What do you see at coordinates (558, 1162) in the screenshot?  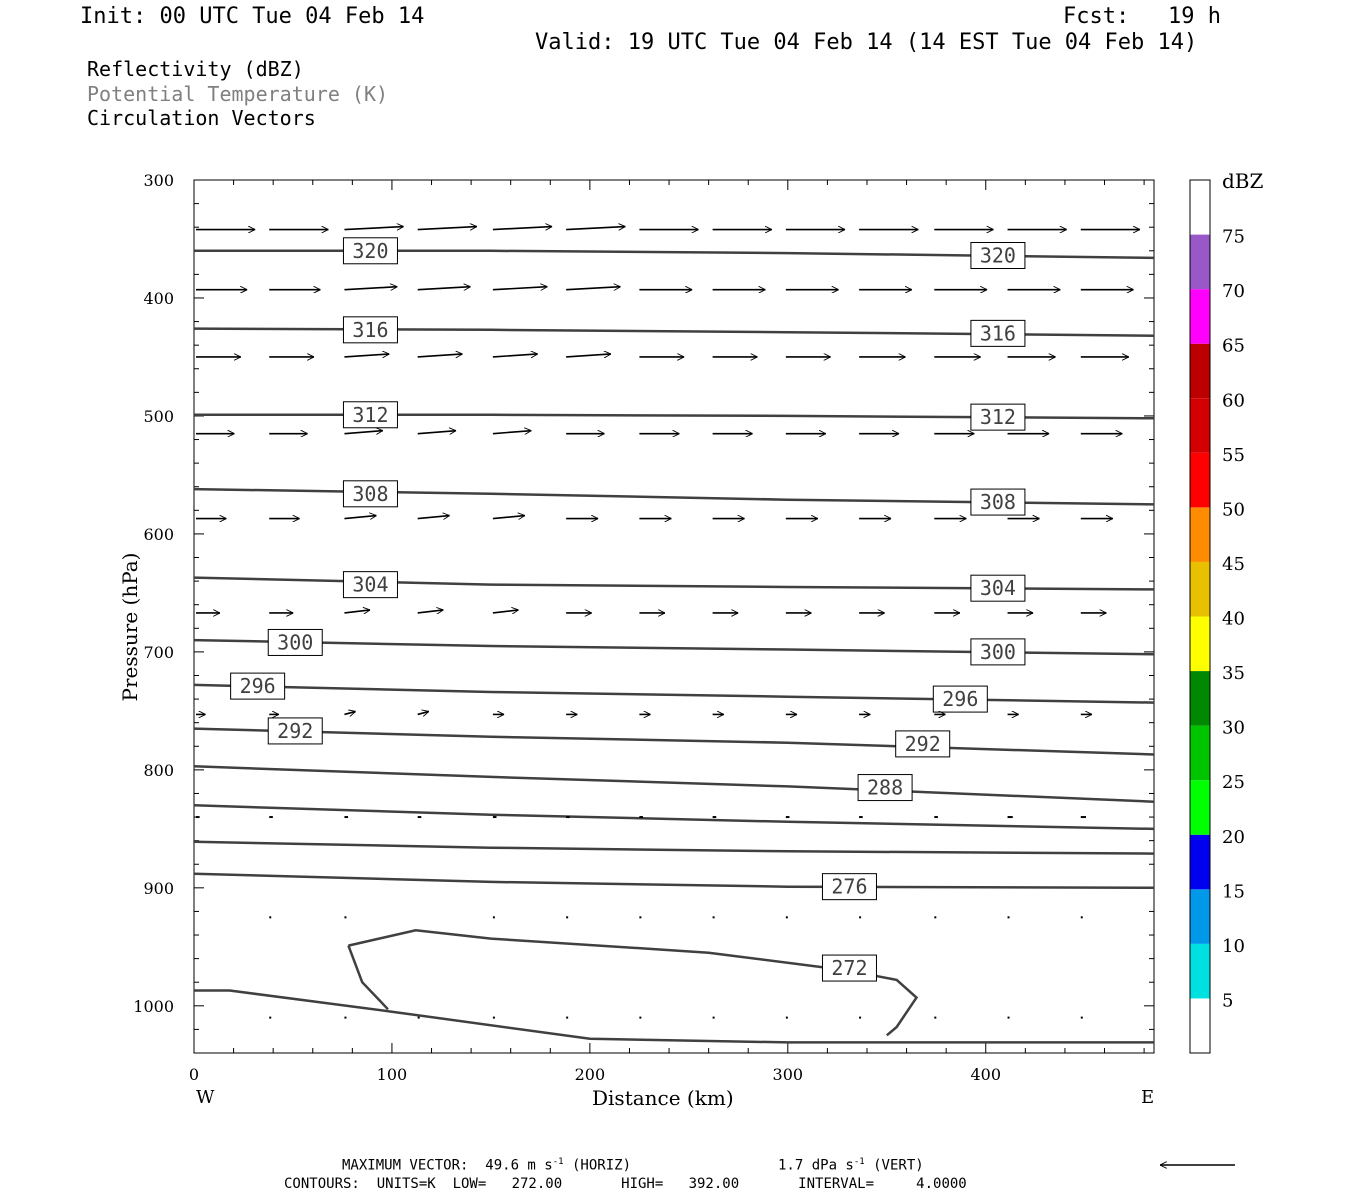 I see `horiz-unit-exponent: -1` at bounding box center [558, 1162].